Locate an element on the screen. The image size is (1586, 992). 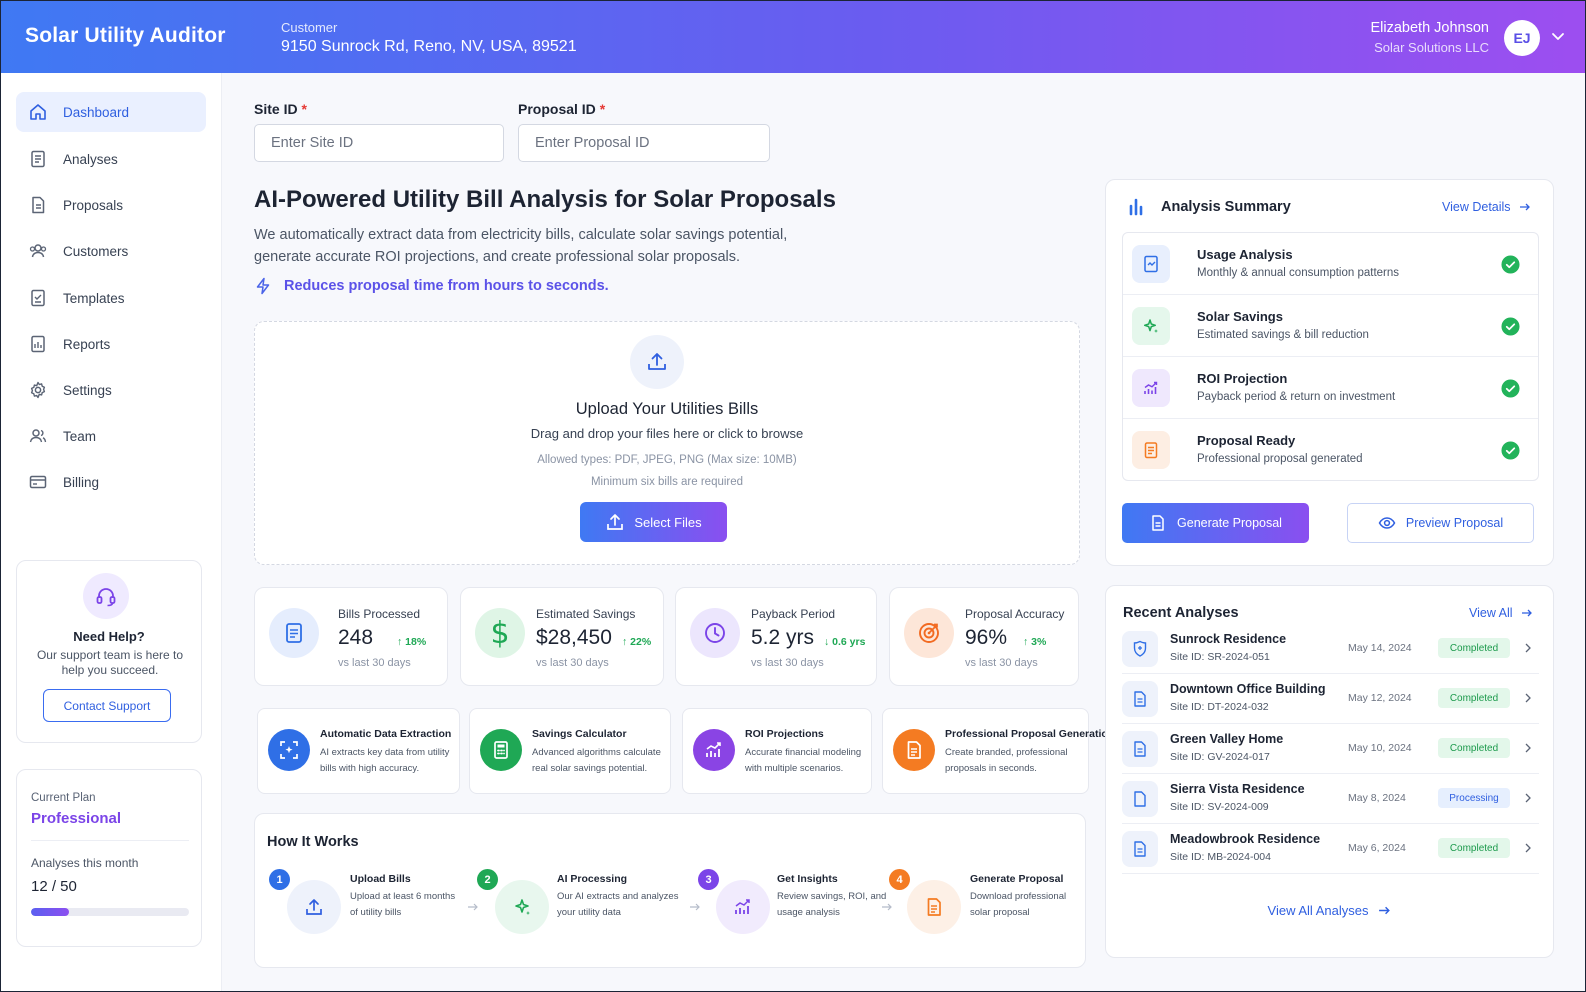
preview-proposal-button: Preview Proposal is located at coordinates (1440, 523).